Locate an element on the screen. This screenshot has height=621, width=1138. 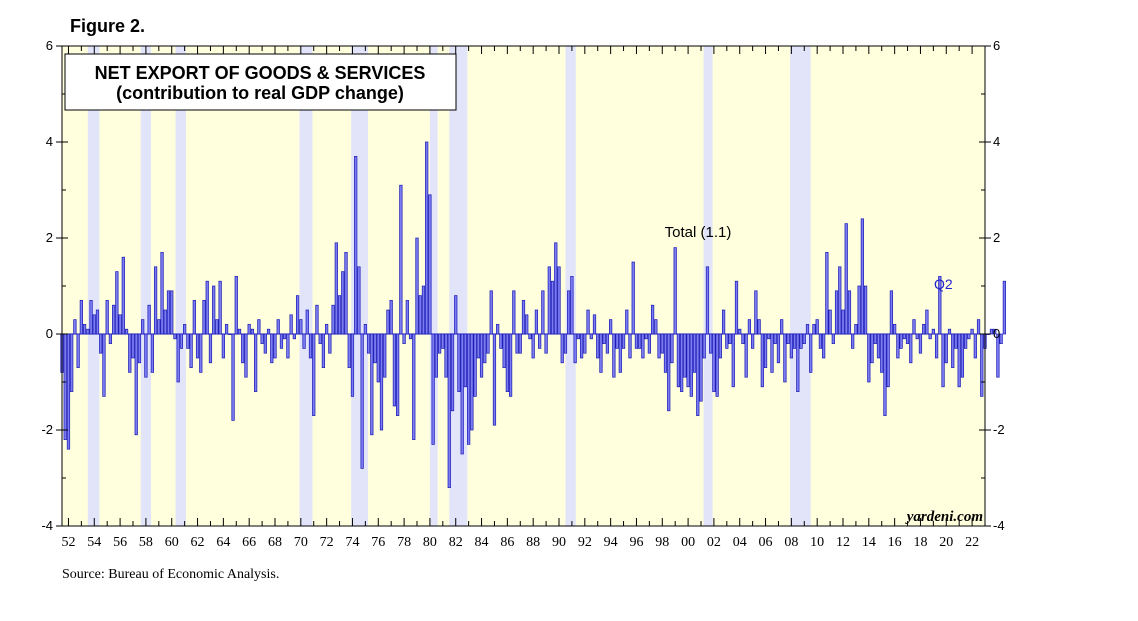
y-tick-label-left: -2 is located at coordinates (47, 429).